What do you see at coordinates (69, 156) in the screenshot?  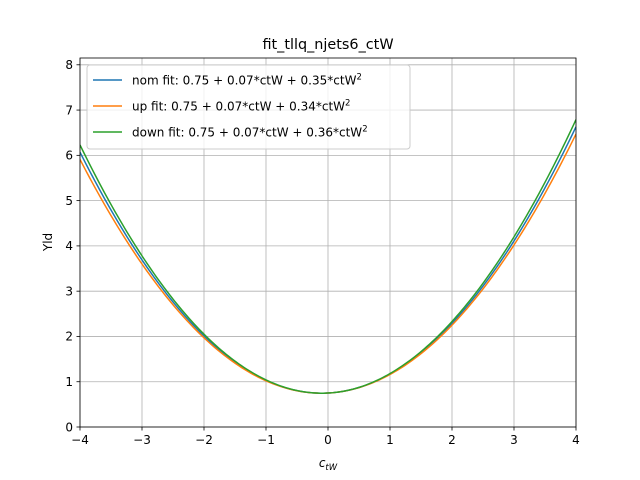 I see `y-tick-label: 6` at bounding box center [69, 156].